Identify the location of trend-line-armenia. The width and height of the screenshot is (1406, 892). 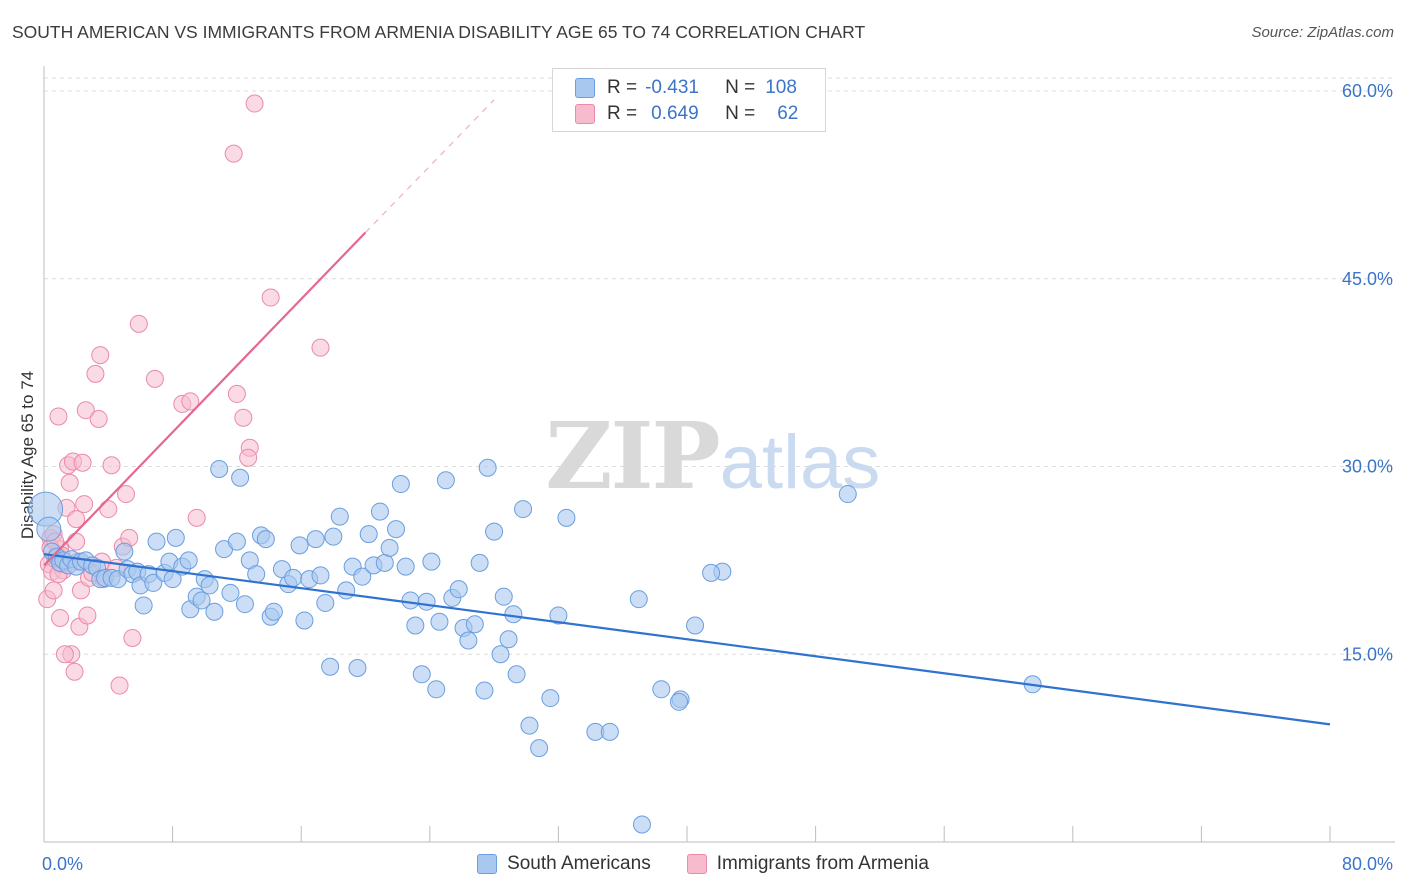
(205, 399).